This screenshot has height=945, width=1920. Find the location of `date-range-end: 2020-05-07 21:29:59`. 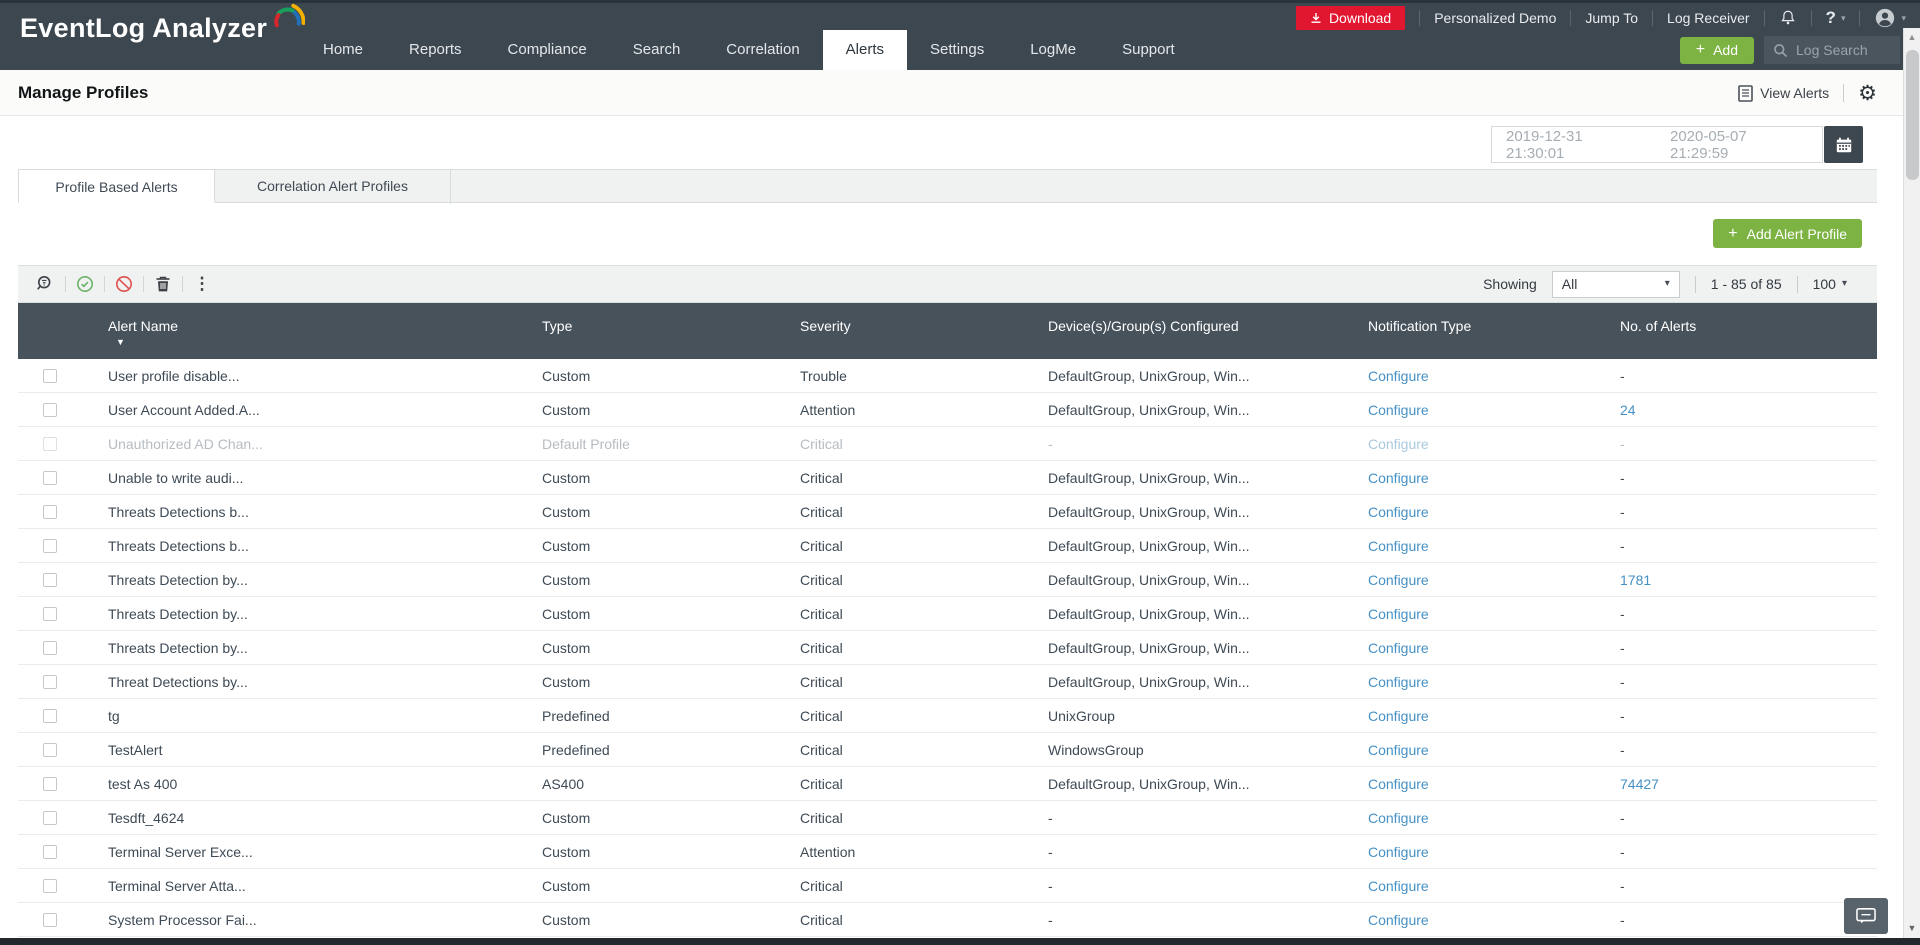

date-range-end: 2020-05-07 21:29:59 is located at coordinates (1708, 144).